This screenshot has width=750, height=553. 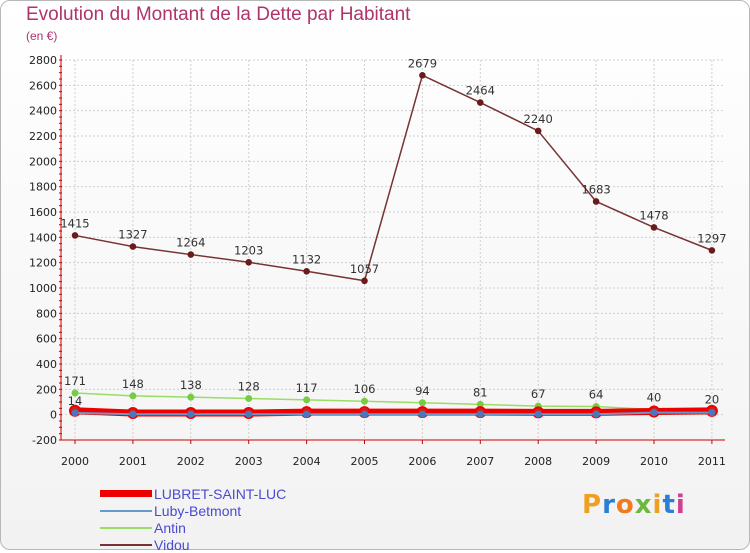 I want to click on data-label: 20, so click(x=712, y=400).